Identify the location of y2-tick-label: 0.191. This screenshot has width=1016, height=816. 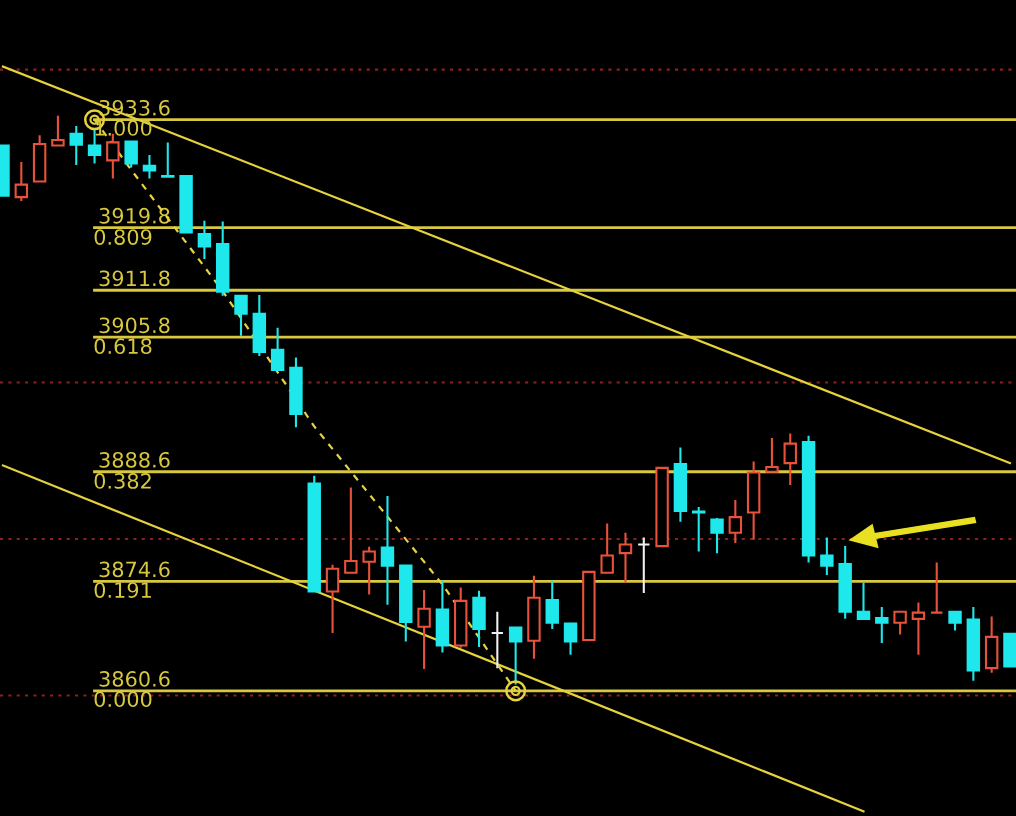
(122, 590).